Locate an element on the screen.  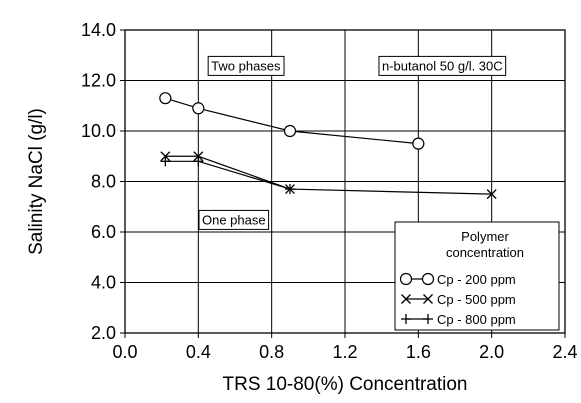
x-tick-label: 2.4 is located at coordinates (564, 352).